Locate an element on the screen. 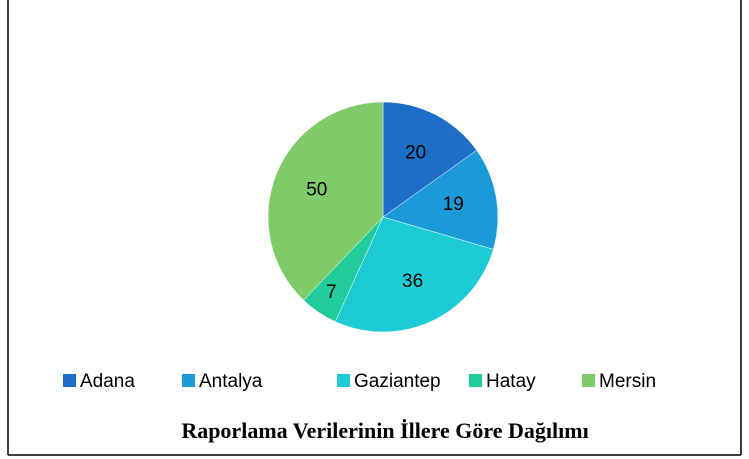 The height and width of the screenshot is (459, 749). legend-label: Antalya is located at coordinates (231, 381).